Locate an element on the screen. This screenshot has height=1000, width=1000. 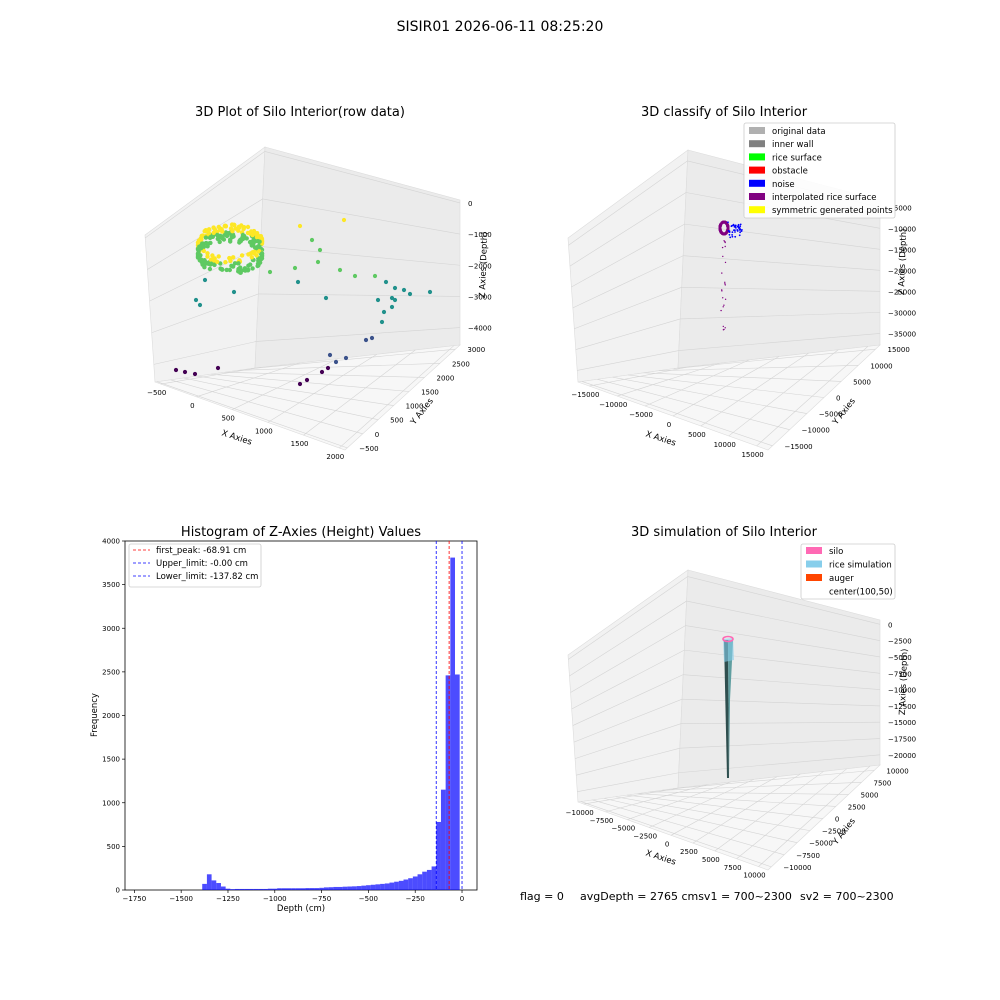
footer-sv2: sv2 = 700~2300 is located at coordinates (847, 896).